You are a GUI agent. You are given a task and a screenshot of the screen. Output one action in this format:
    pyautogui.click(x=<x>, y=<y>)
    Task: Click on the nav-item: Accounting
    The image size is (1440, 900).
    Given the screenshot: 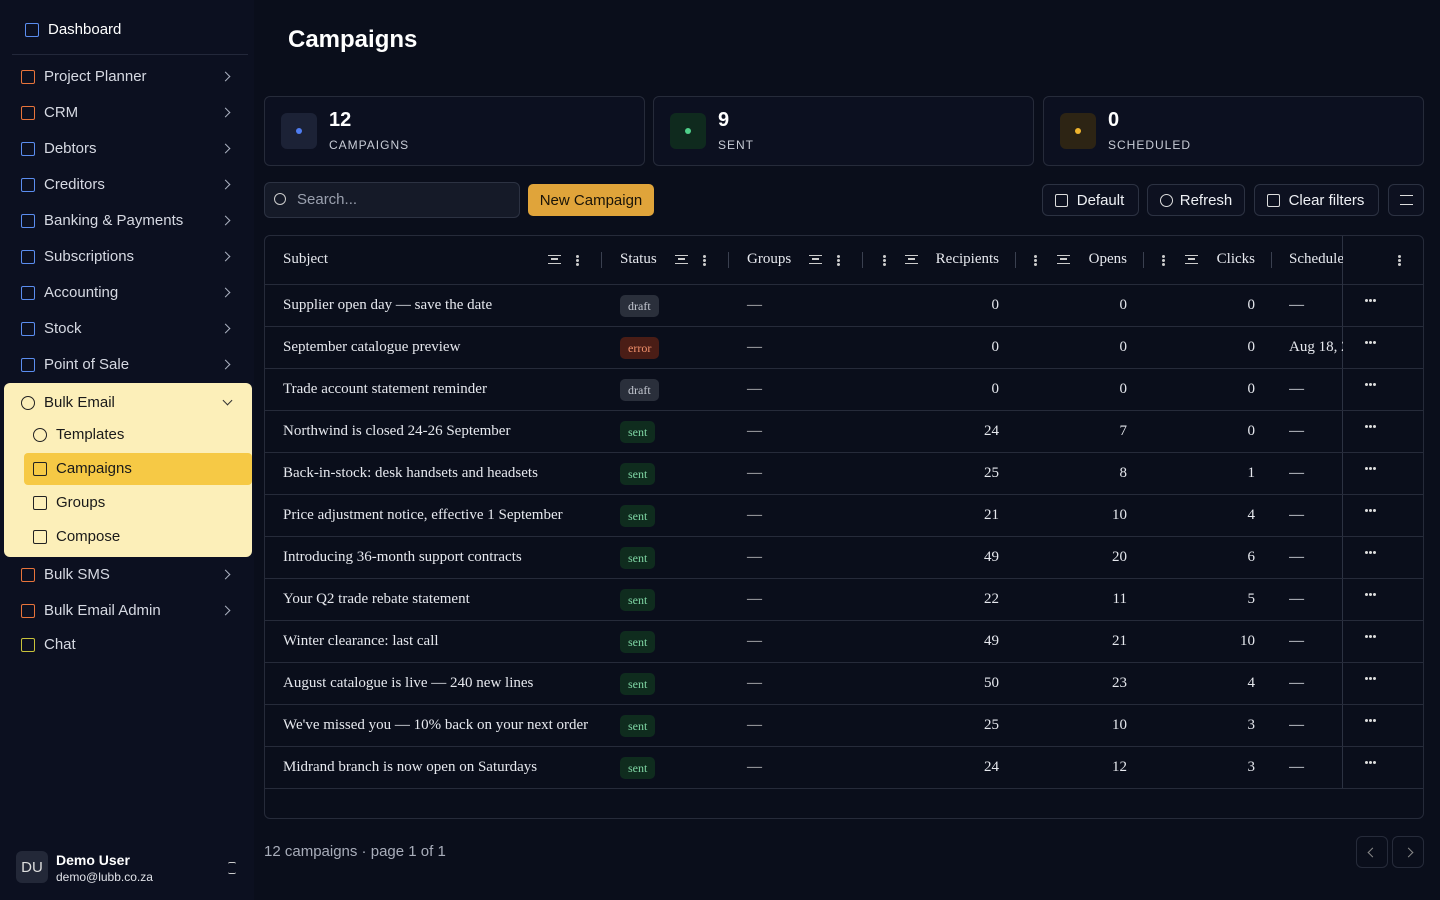 What is the action you would take?
    pyautogui.click(x=81, y=292)
    